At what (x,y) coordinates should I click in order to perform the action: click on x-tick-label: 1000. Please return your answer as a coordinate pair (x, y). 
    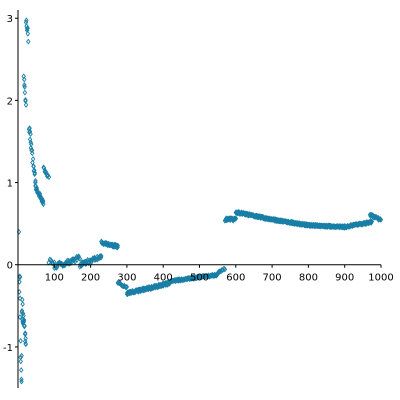
    Looking at the image, I should click on (380, 278).